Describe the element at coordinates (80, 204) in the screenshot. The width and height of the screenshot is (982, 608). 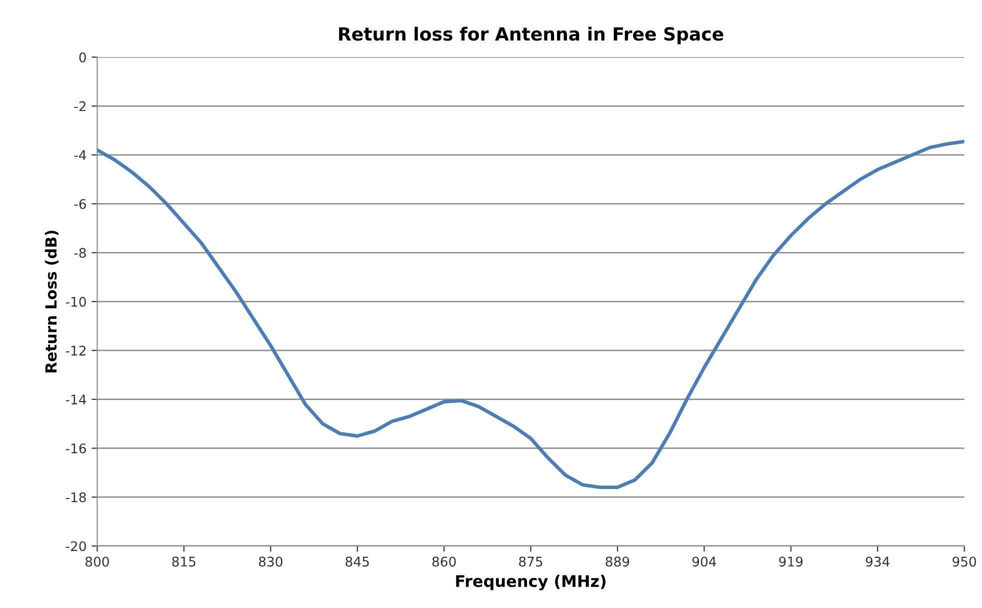
I see `y-tick-label: -6` at that location.